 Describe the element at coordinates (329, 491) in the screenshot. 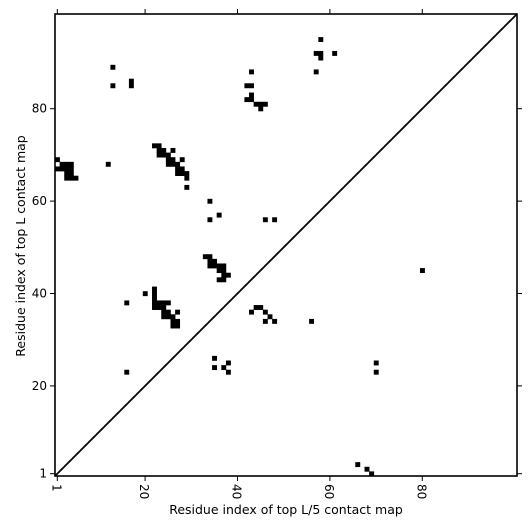

I see `x-tick-label: 60` at that location.